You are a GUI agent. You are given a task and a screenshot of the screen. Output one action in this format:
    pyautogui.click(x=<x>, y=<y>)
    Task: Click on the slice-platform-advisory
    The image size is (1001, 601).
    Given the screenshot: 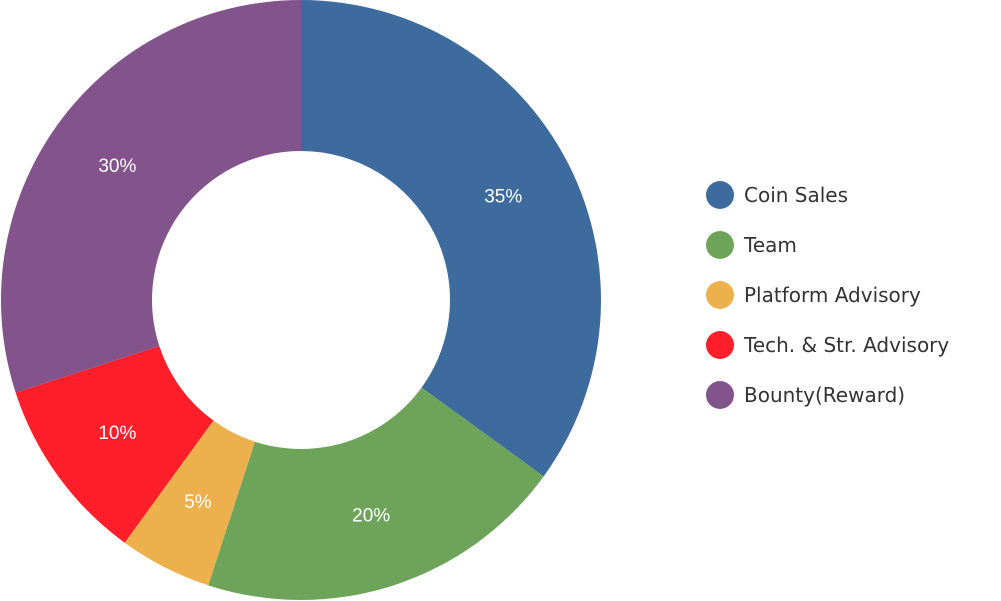 What is the action you would take?
    pyautogui.click(x=189, y=503)
    